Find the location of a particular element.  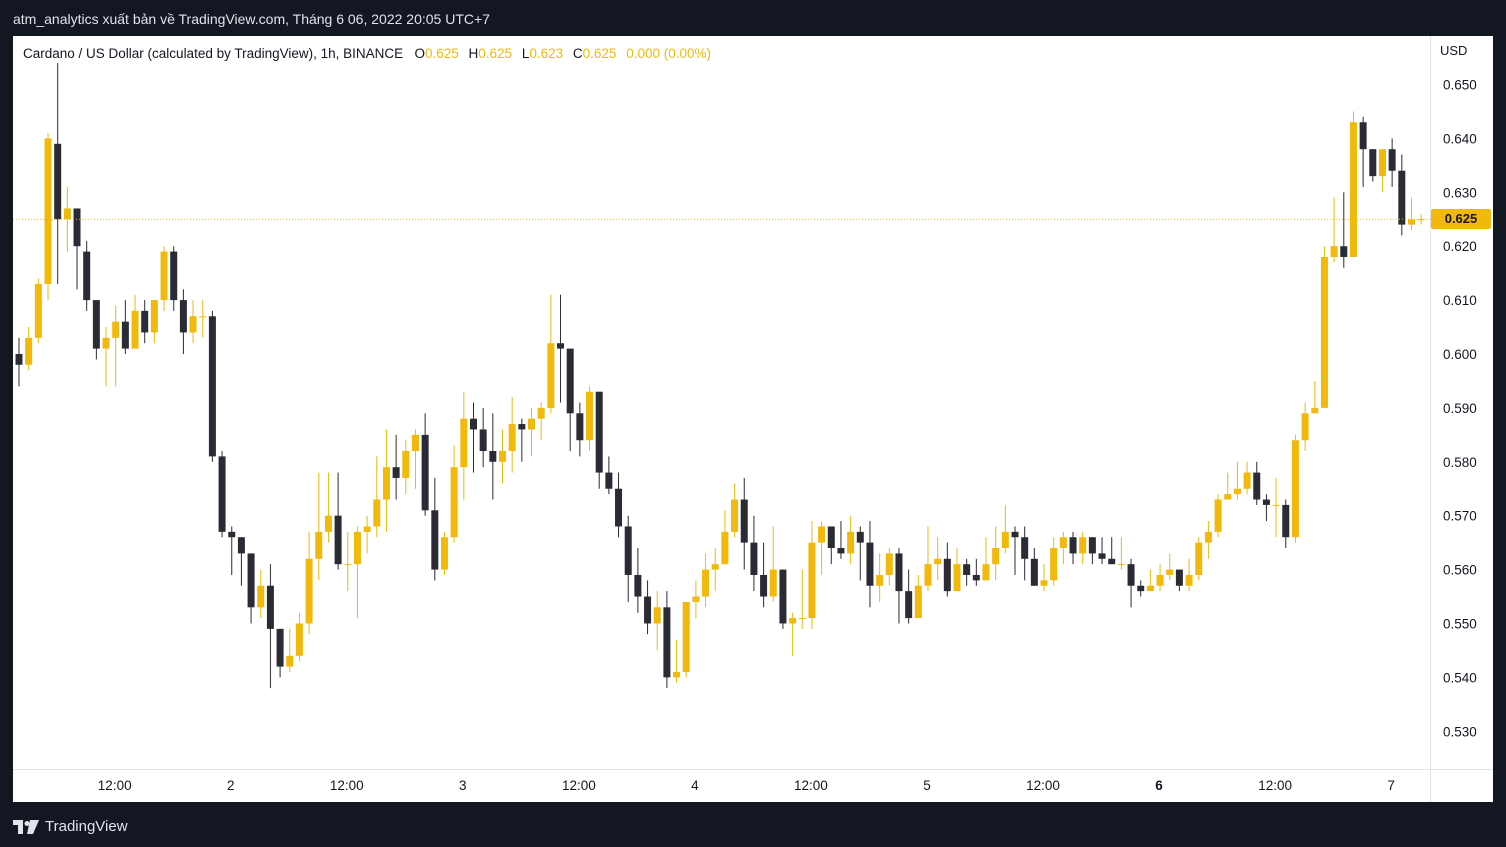

time-tick-label: 2 is located at coordinates (231, 785).